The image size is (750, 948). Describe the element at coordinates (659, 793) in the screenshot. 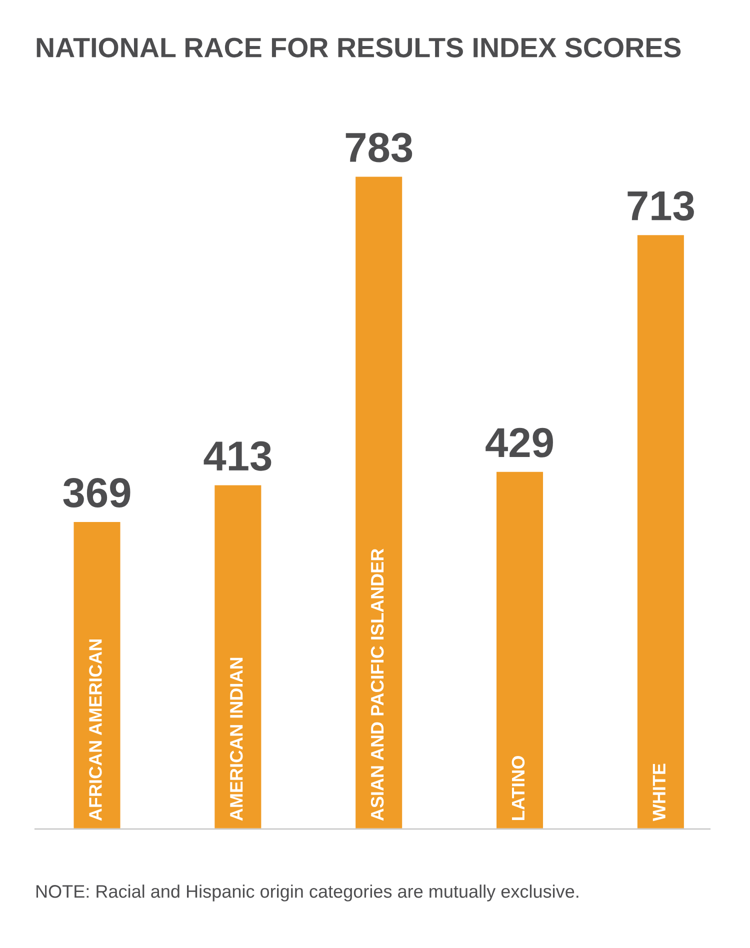

I see `x-tick-label: WHITE` at that location.